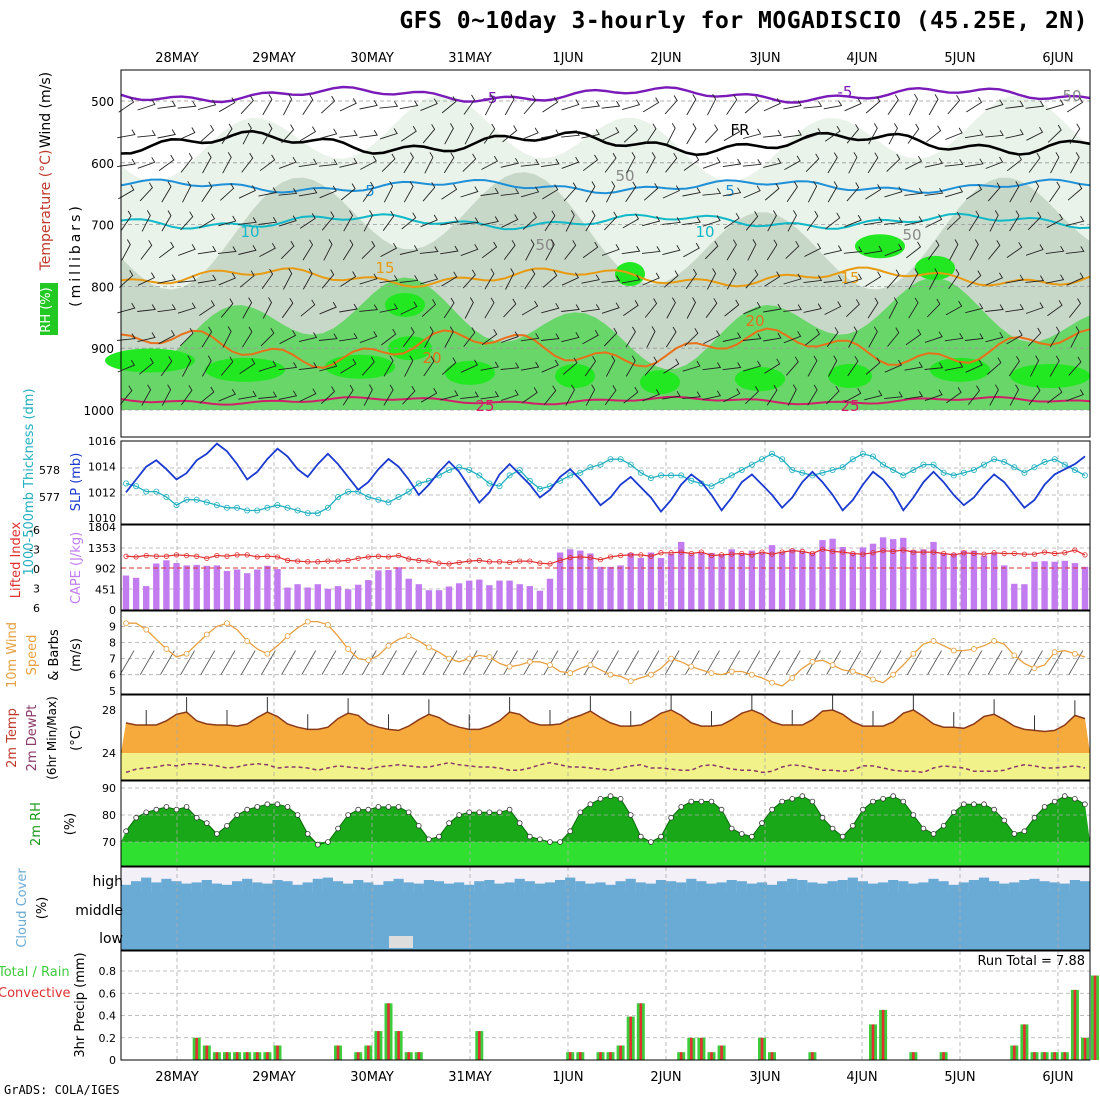 The height and width of the screenshot is (1104, 1100). What do you see at coordinates (665, 58) in the screenshot?
I see `date-label-top: 2JUN` at bounding box center [665, 58].